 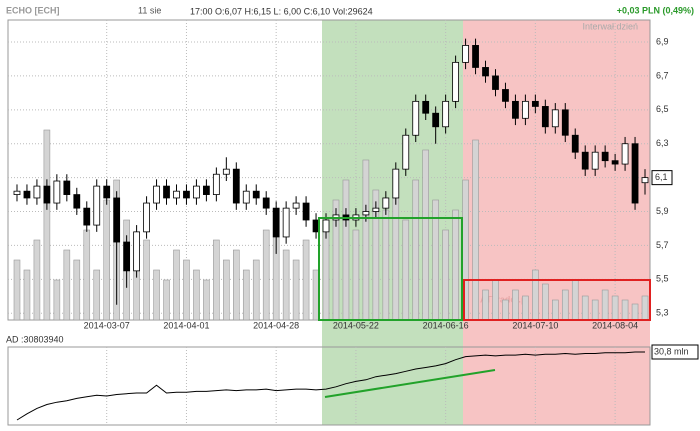 I want to click on x-tick-label: 2014-05-22, so click(x=356, y=325).